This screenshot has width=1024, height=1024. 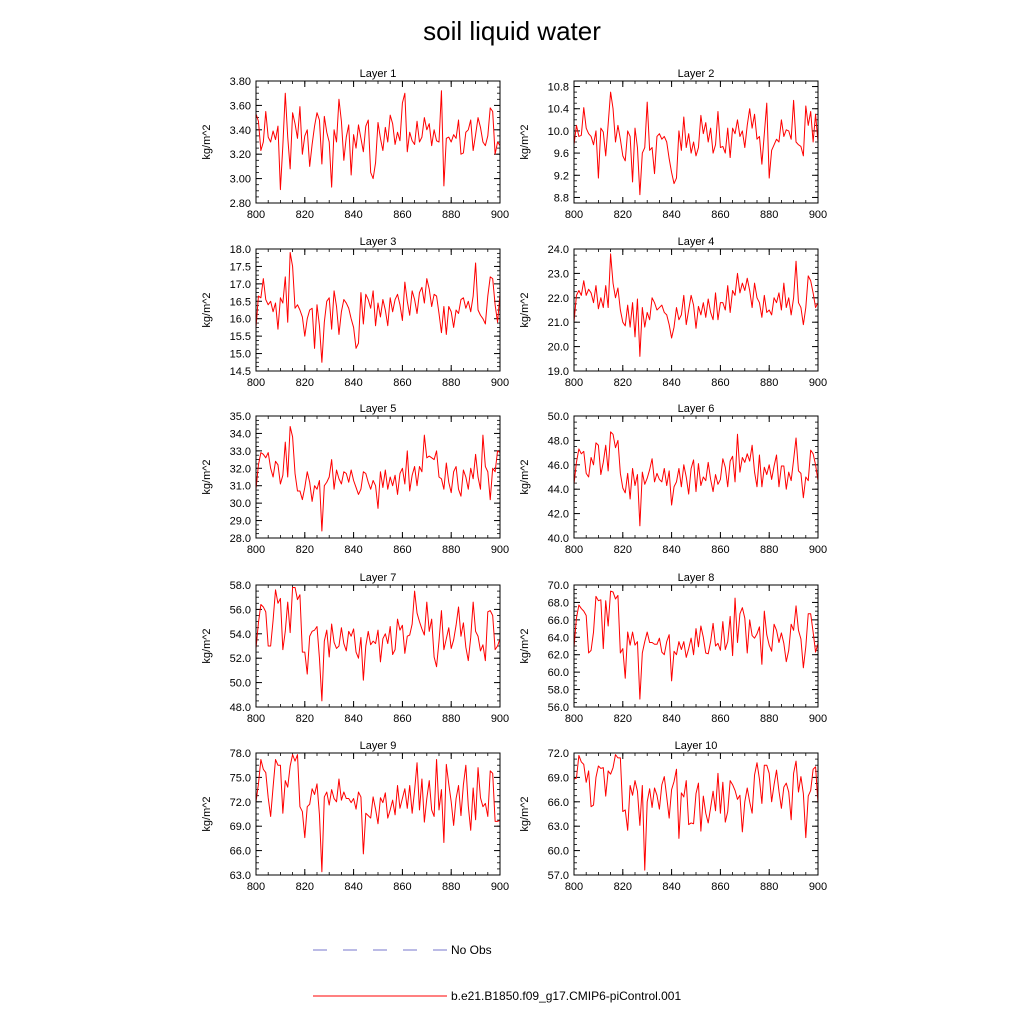 What do you see at coordinates (558, 490) in the screenshot?
I see `y-tick-label: 44.0` at bounding box center [558, 490].